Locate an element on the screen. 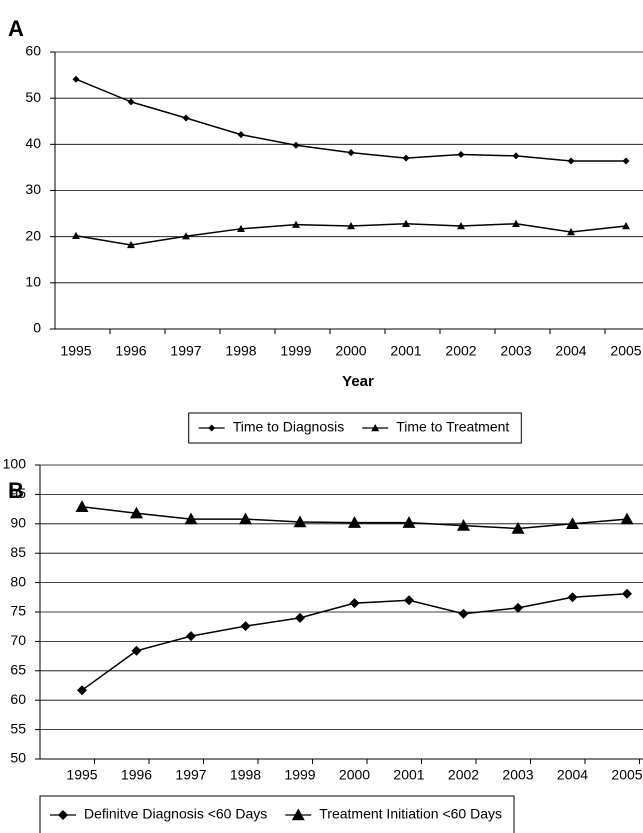  legend-label: Time to Diagnosis is located at coordinates (289, 427).